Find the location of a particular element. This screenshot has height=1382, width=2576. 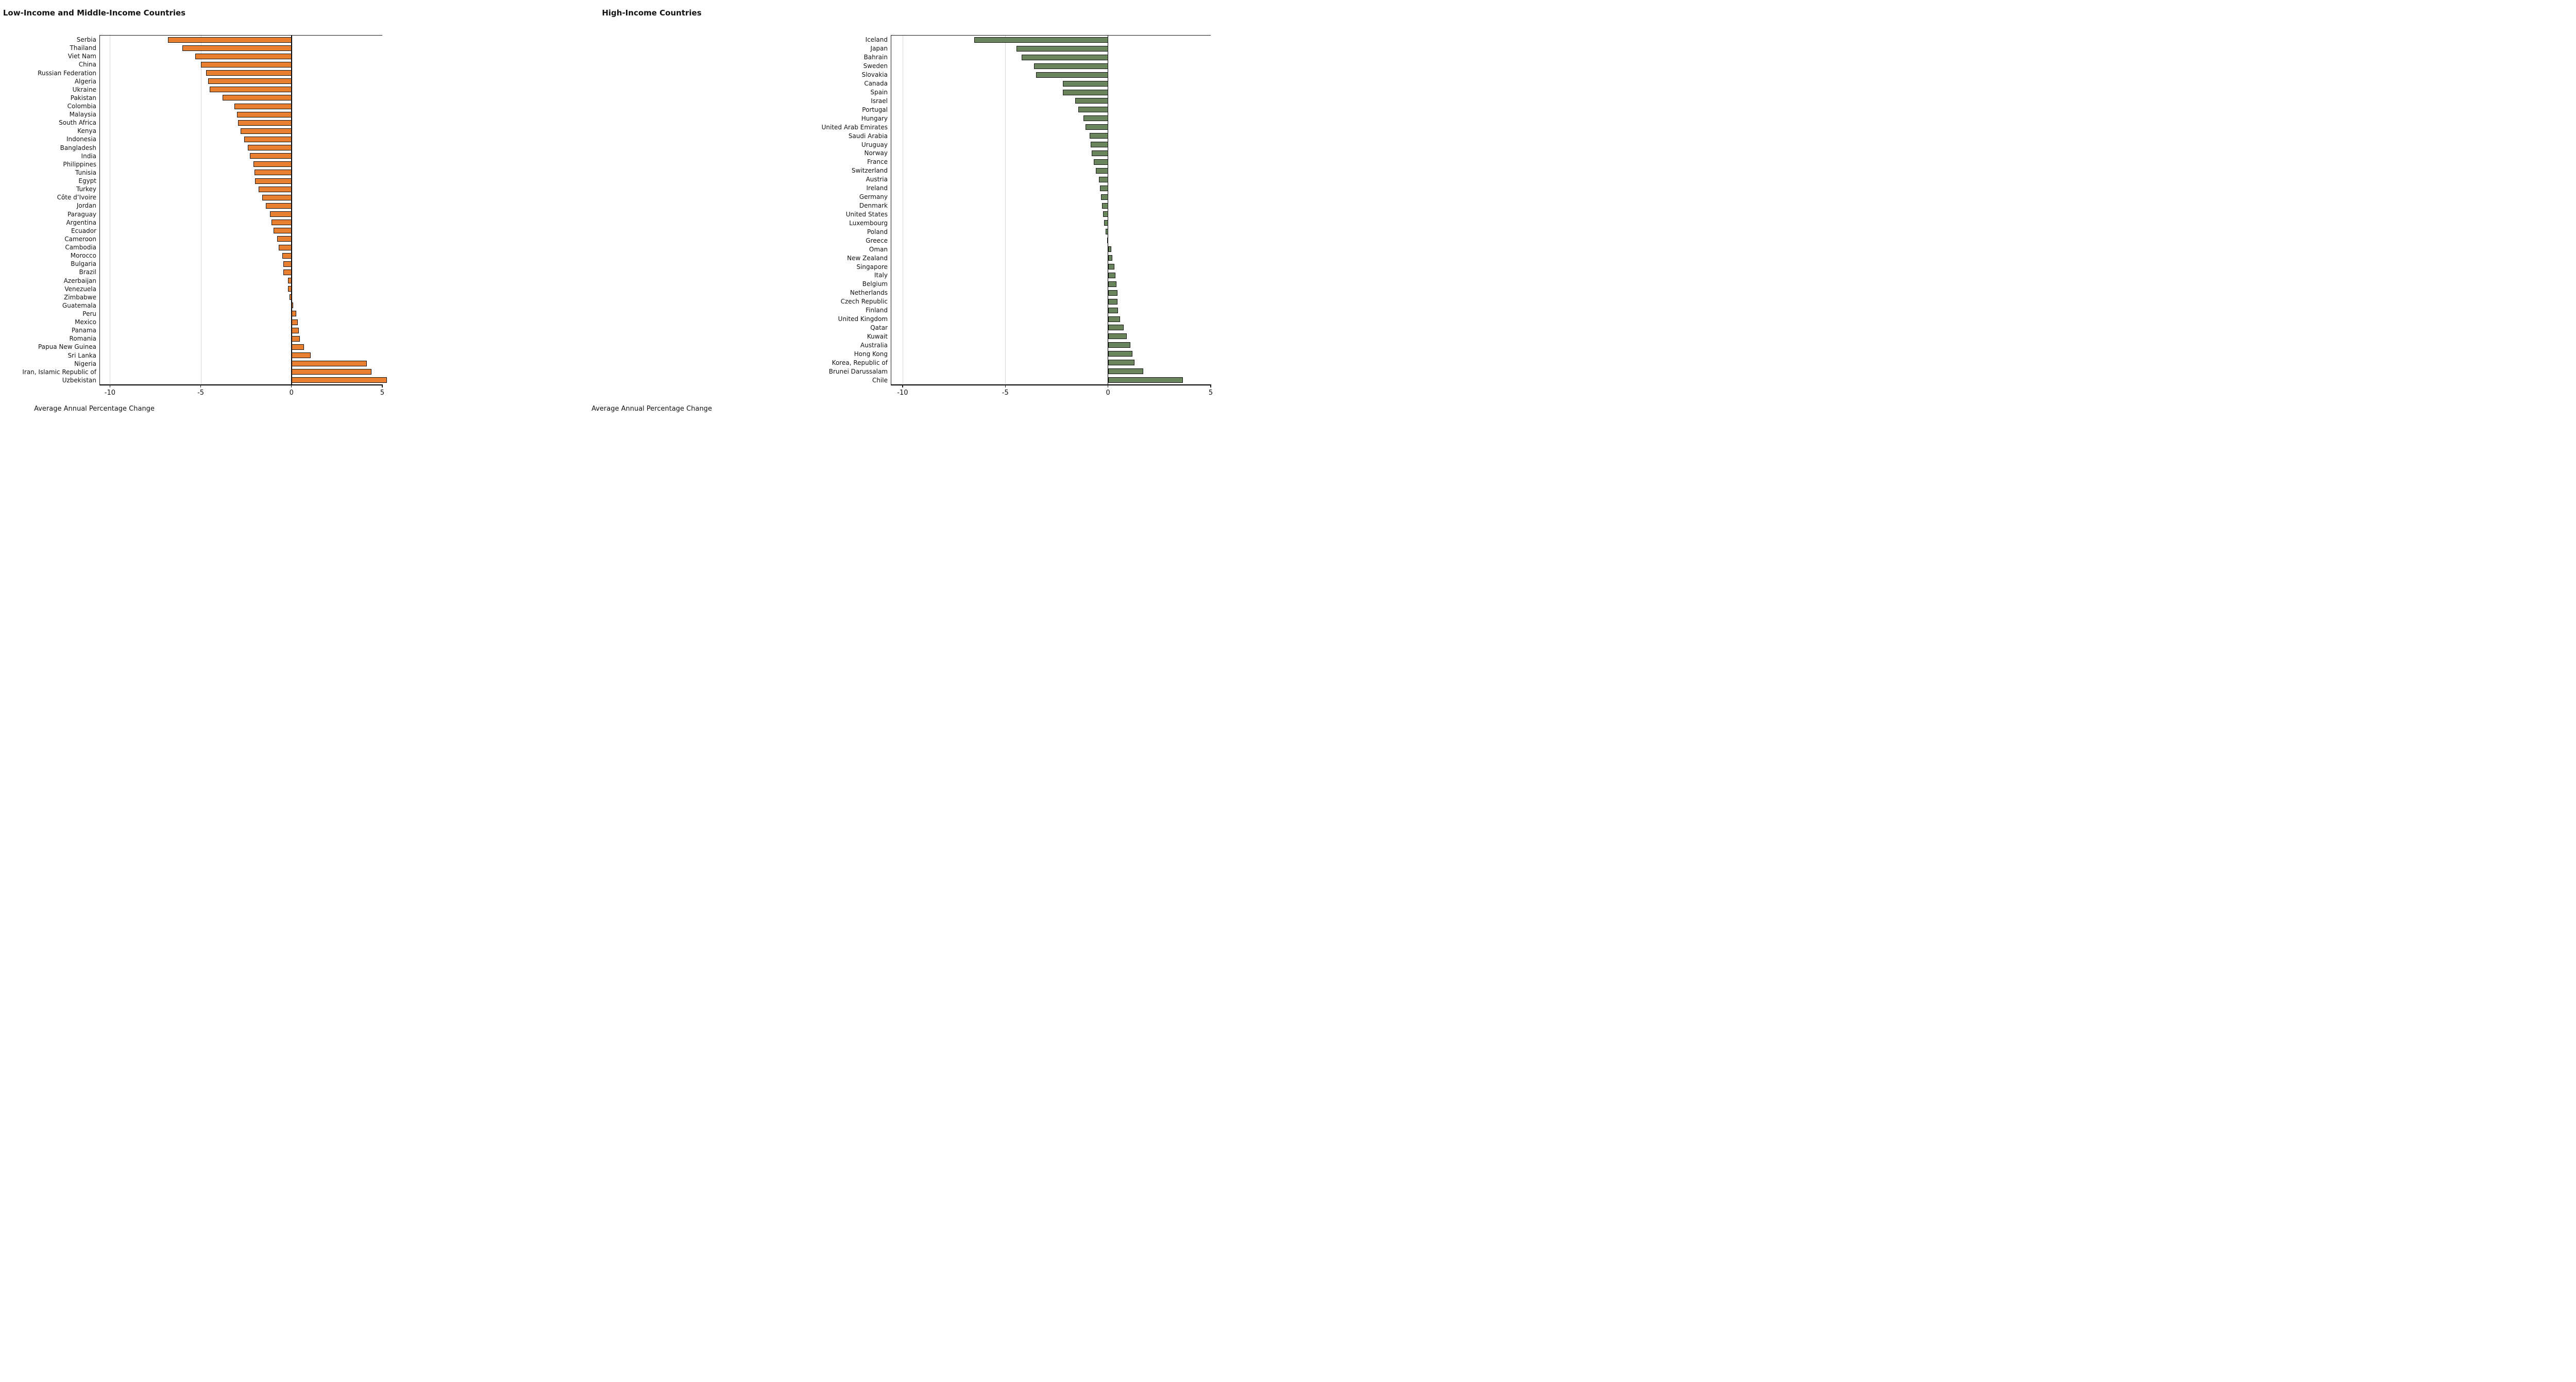

bar-saudi-arabia is located at coordinates (1098, 136).